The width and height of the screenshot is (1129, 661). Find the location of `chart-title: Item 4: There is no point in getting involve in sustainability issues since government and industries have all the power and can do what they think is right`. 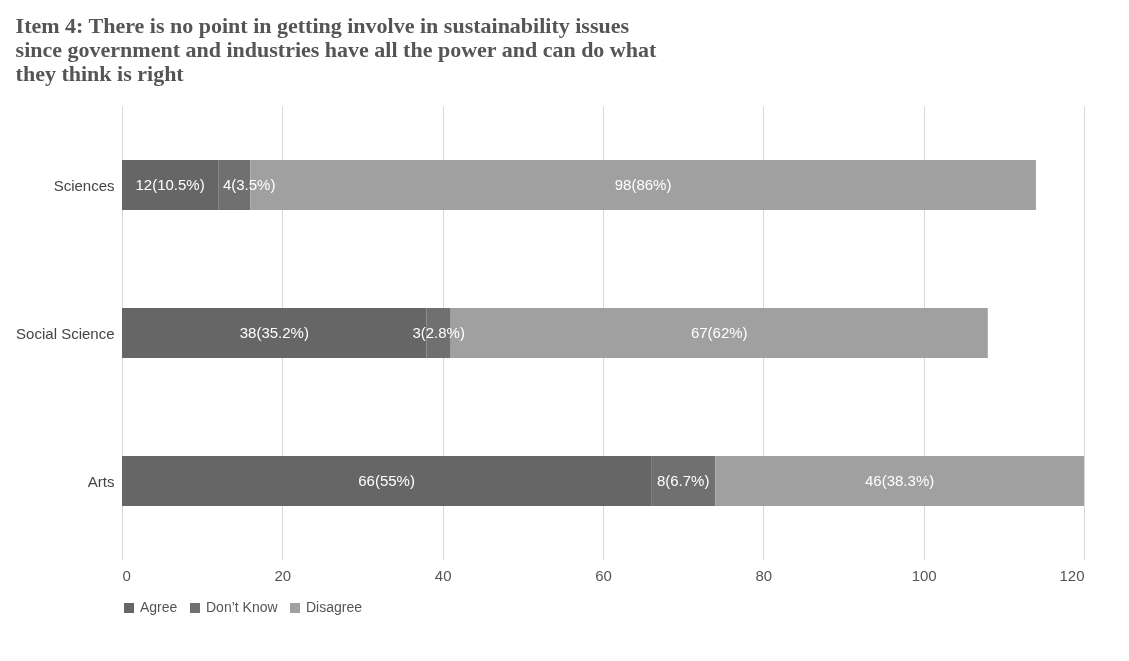

chart-title: Item 4: There is no point in getting involve in sustainability issues since government and industries have all the power and can do what they think is right is located at coordinates (336, 49).